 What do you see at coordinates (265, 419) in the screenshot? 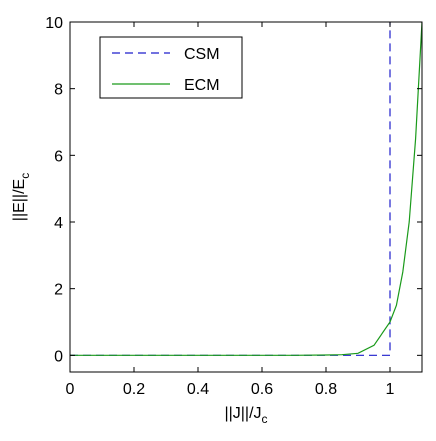
I see `x-axis-label-sub: c` at bounding box center [265, 419].